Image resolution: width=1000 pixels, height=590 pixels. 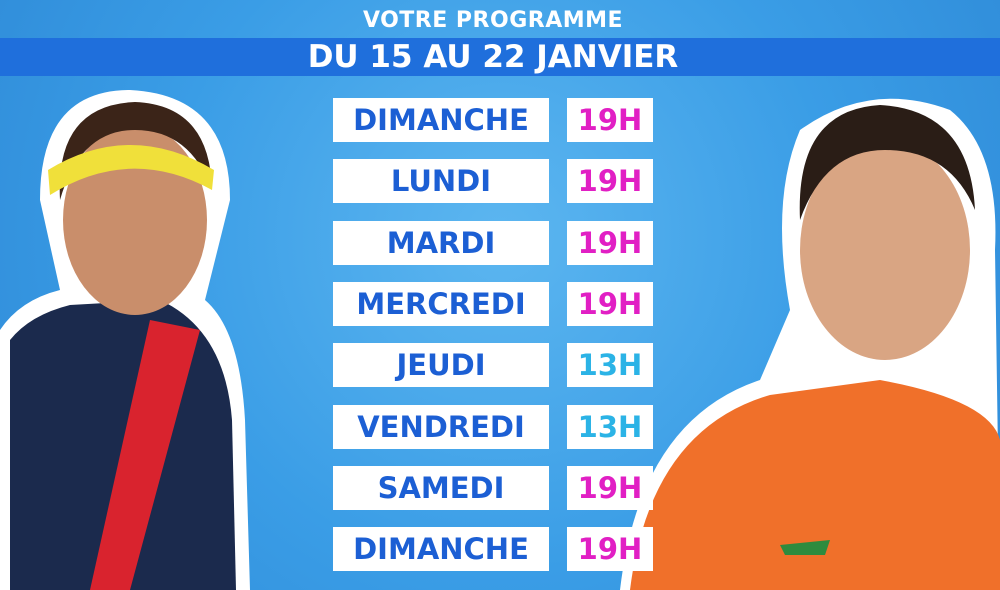 What do you see at coordinates (441, 303) in the screenshot?
I see `day-label: MERCREDI` at bounding box center [441, 303].